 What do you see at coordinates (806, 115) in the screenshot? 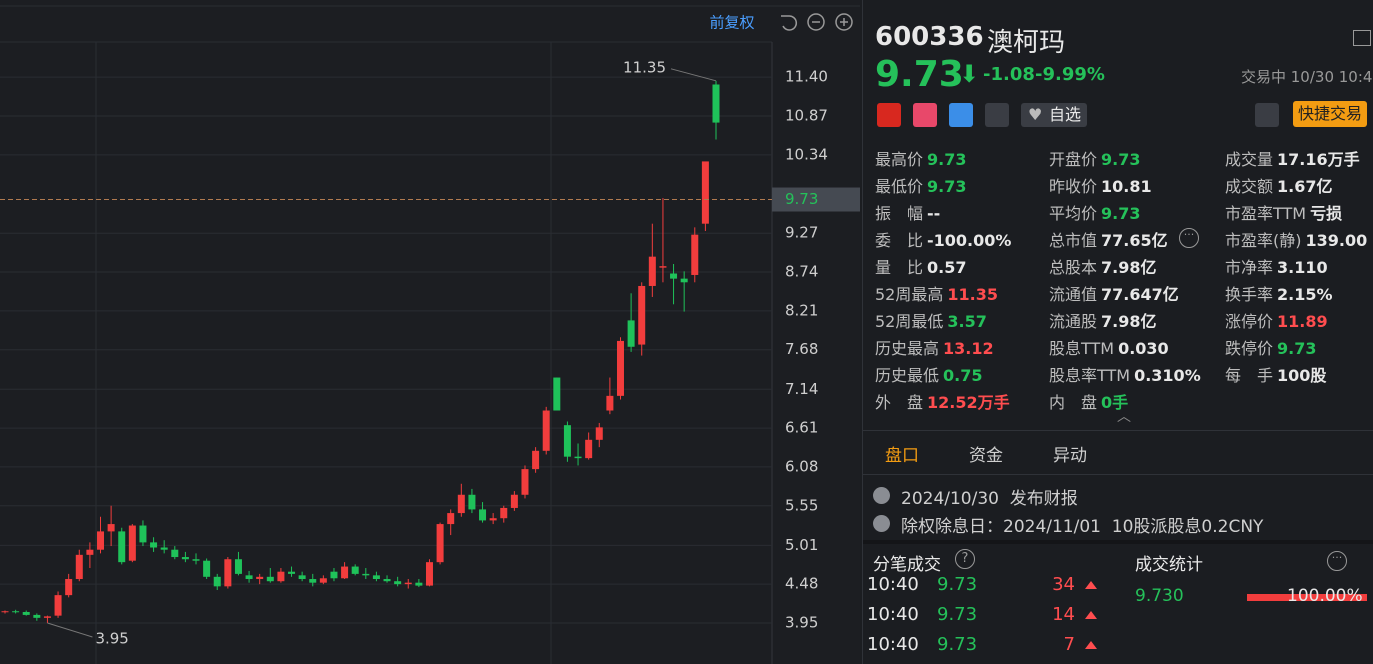
I see `y-tick-label: 10.87` at bounding box center [806, 115].